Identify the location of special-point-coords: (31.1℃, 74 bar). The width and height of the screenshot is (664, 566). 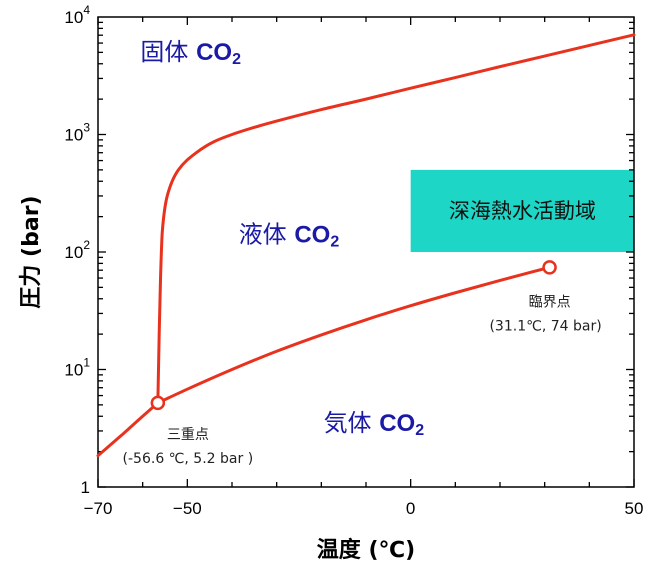
(545, 326).